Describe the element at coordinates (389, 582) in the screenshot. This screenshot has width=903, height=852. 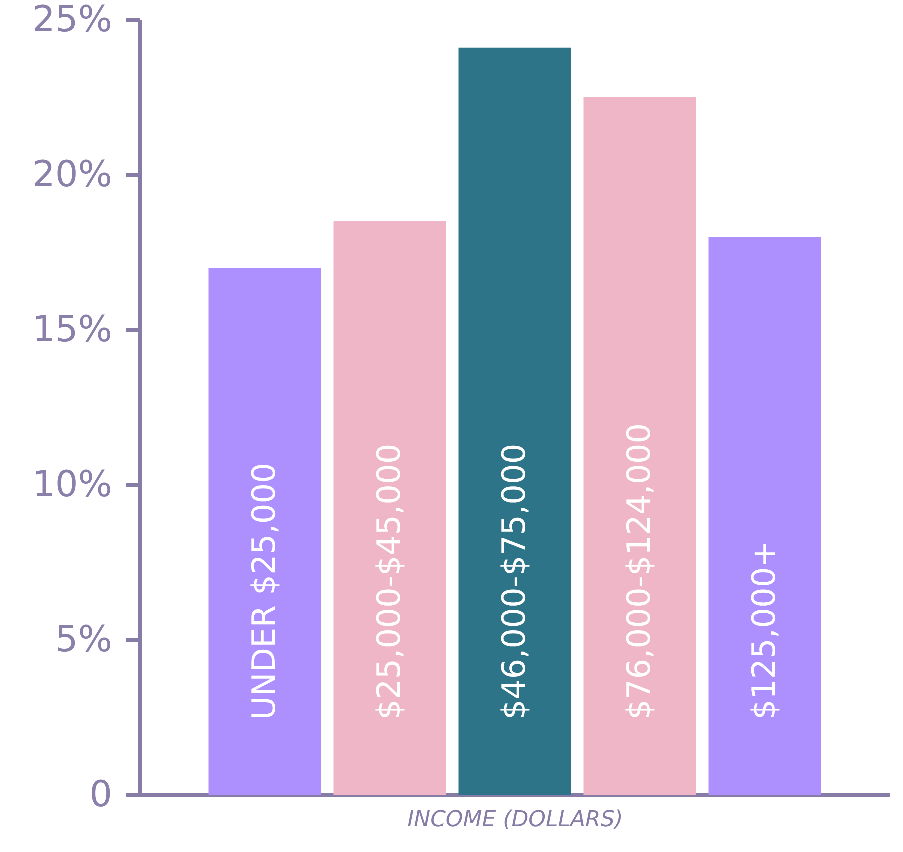
I see `x-tick-label: $25,000-$45,000` at that location.